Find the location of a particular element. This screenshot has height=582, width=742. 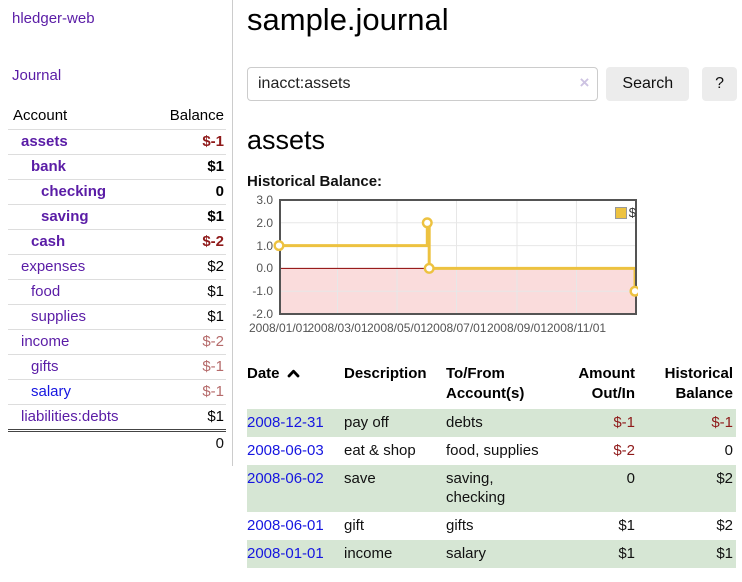

account-name-cell: income is located at coordinates (77, 342).